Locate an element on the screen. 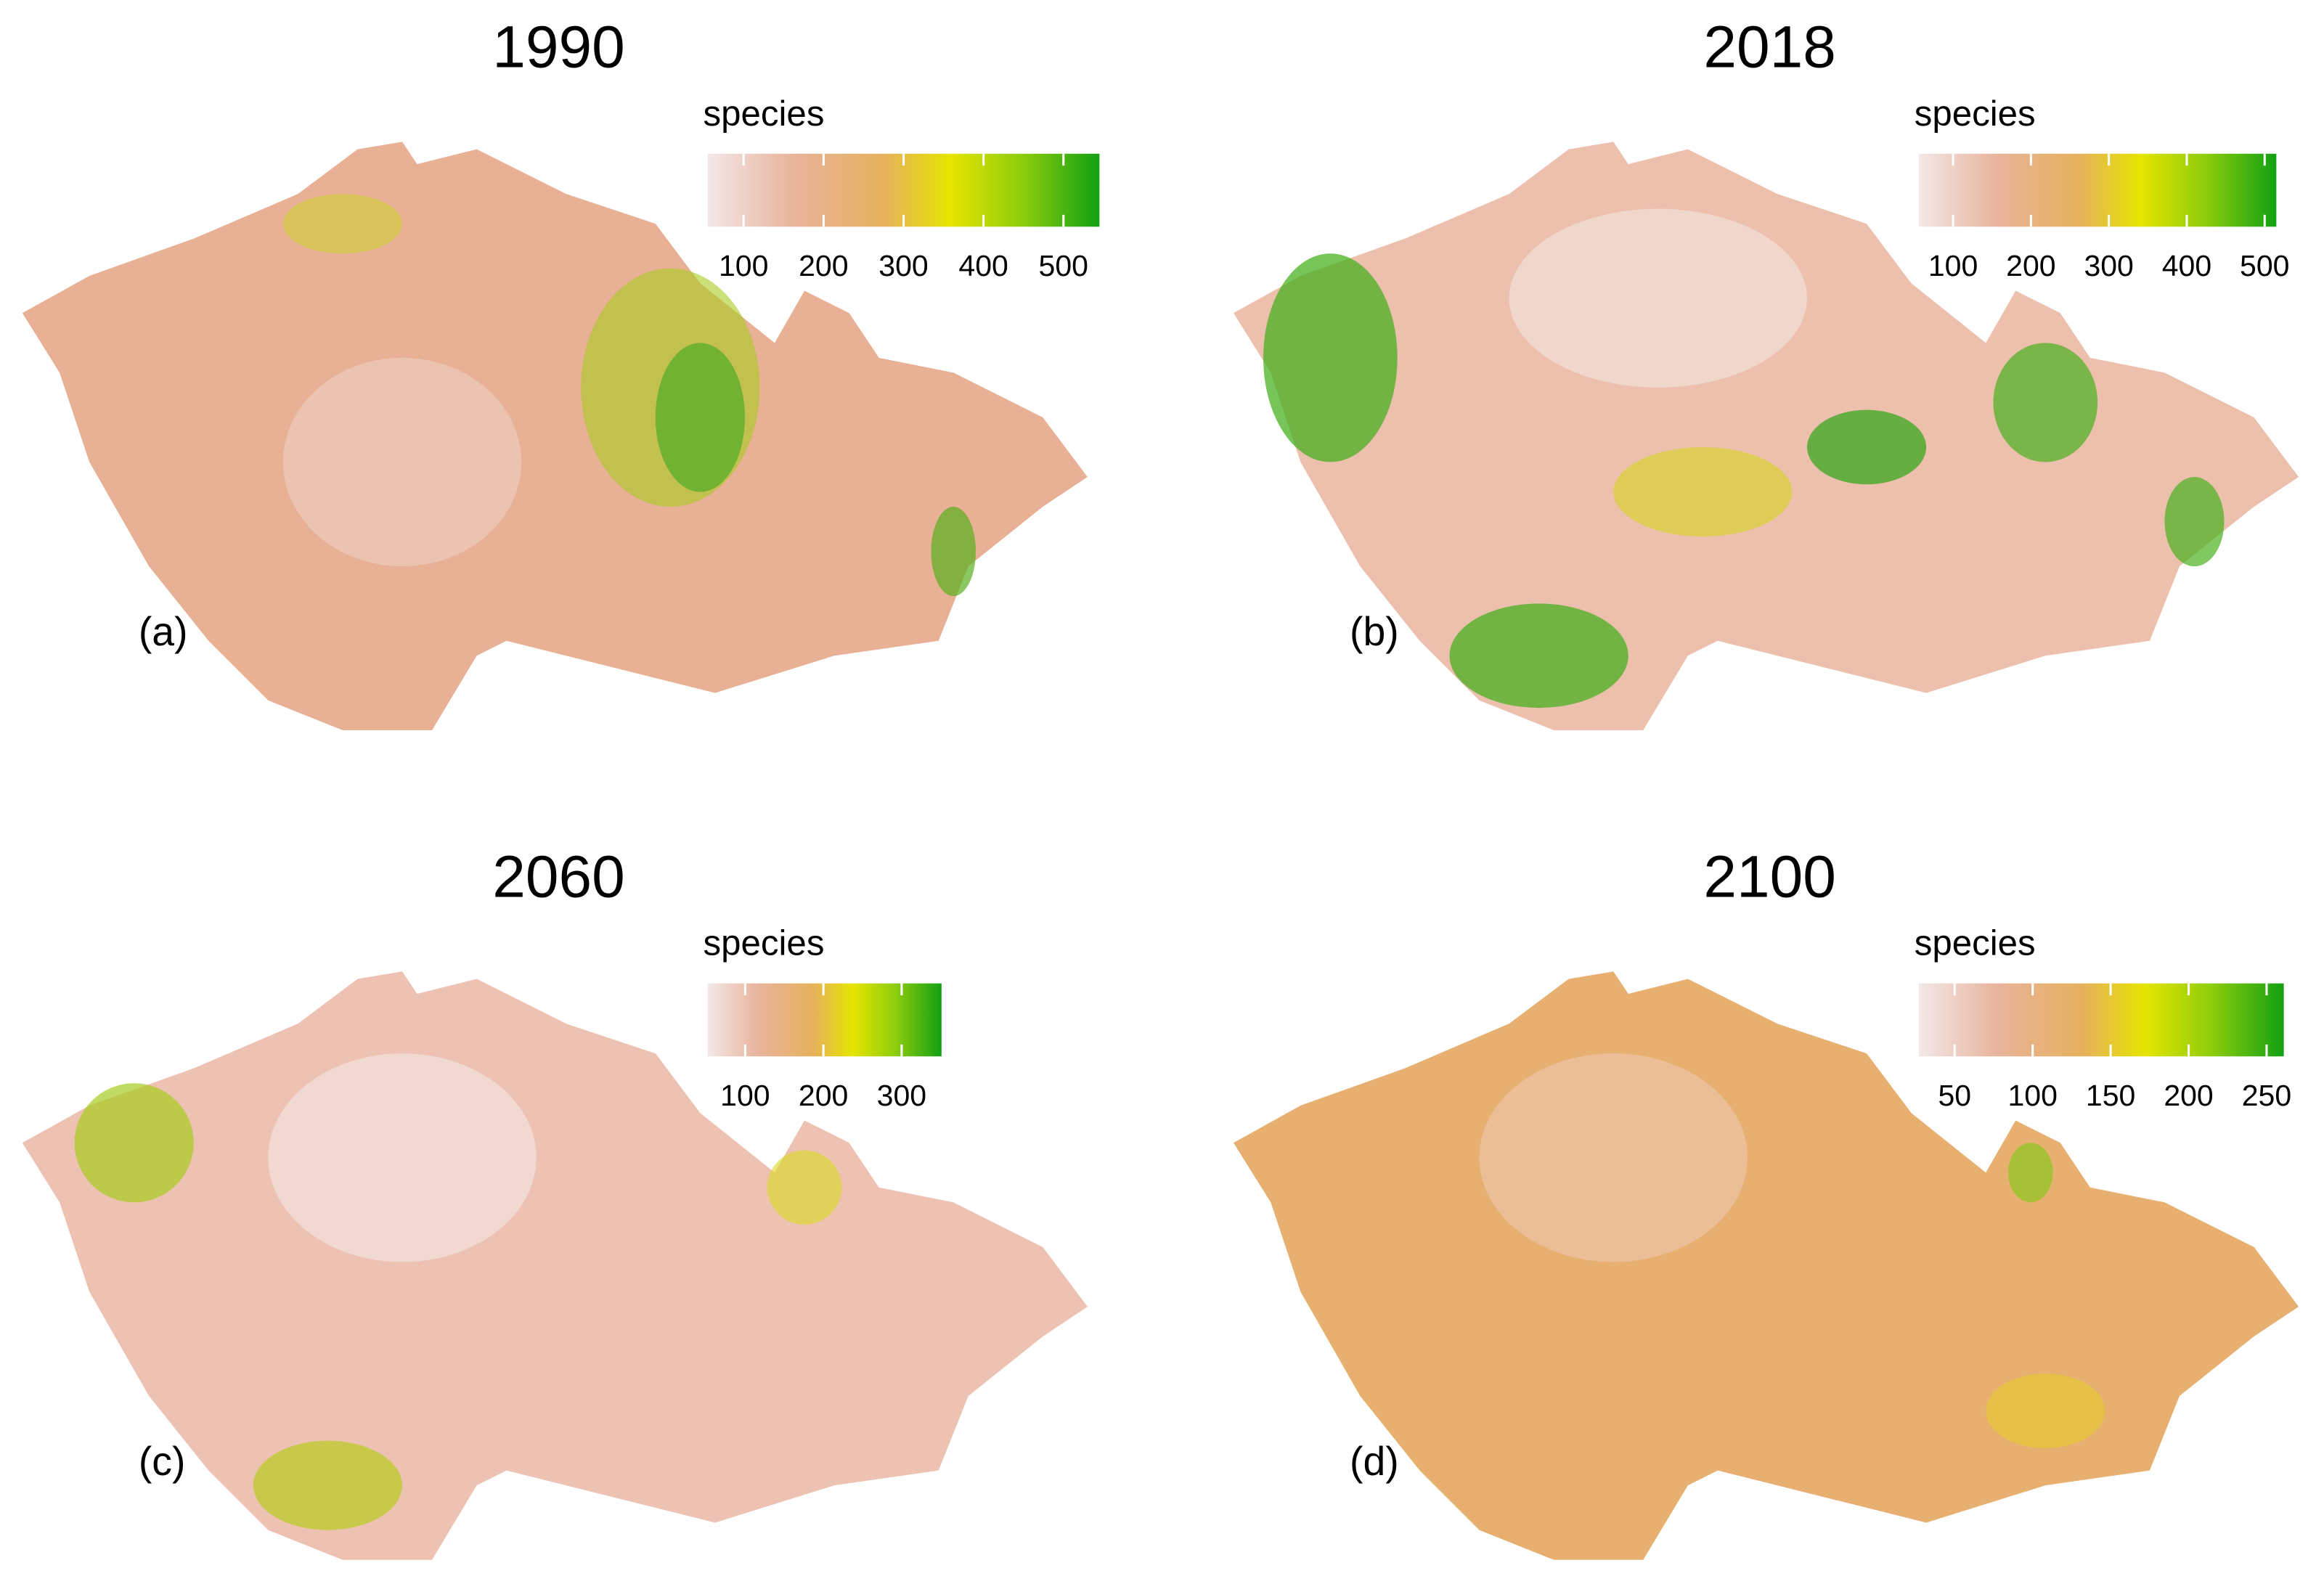  panel-title: 2060 is located at coordinates (558, 877).